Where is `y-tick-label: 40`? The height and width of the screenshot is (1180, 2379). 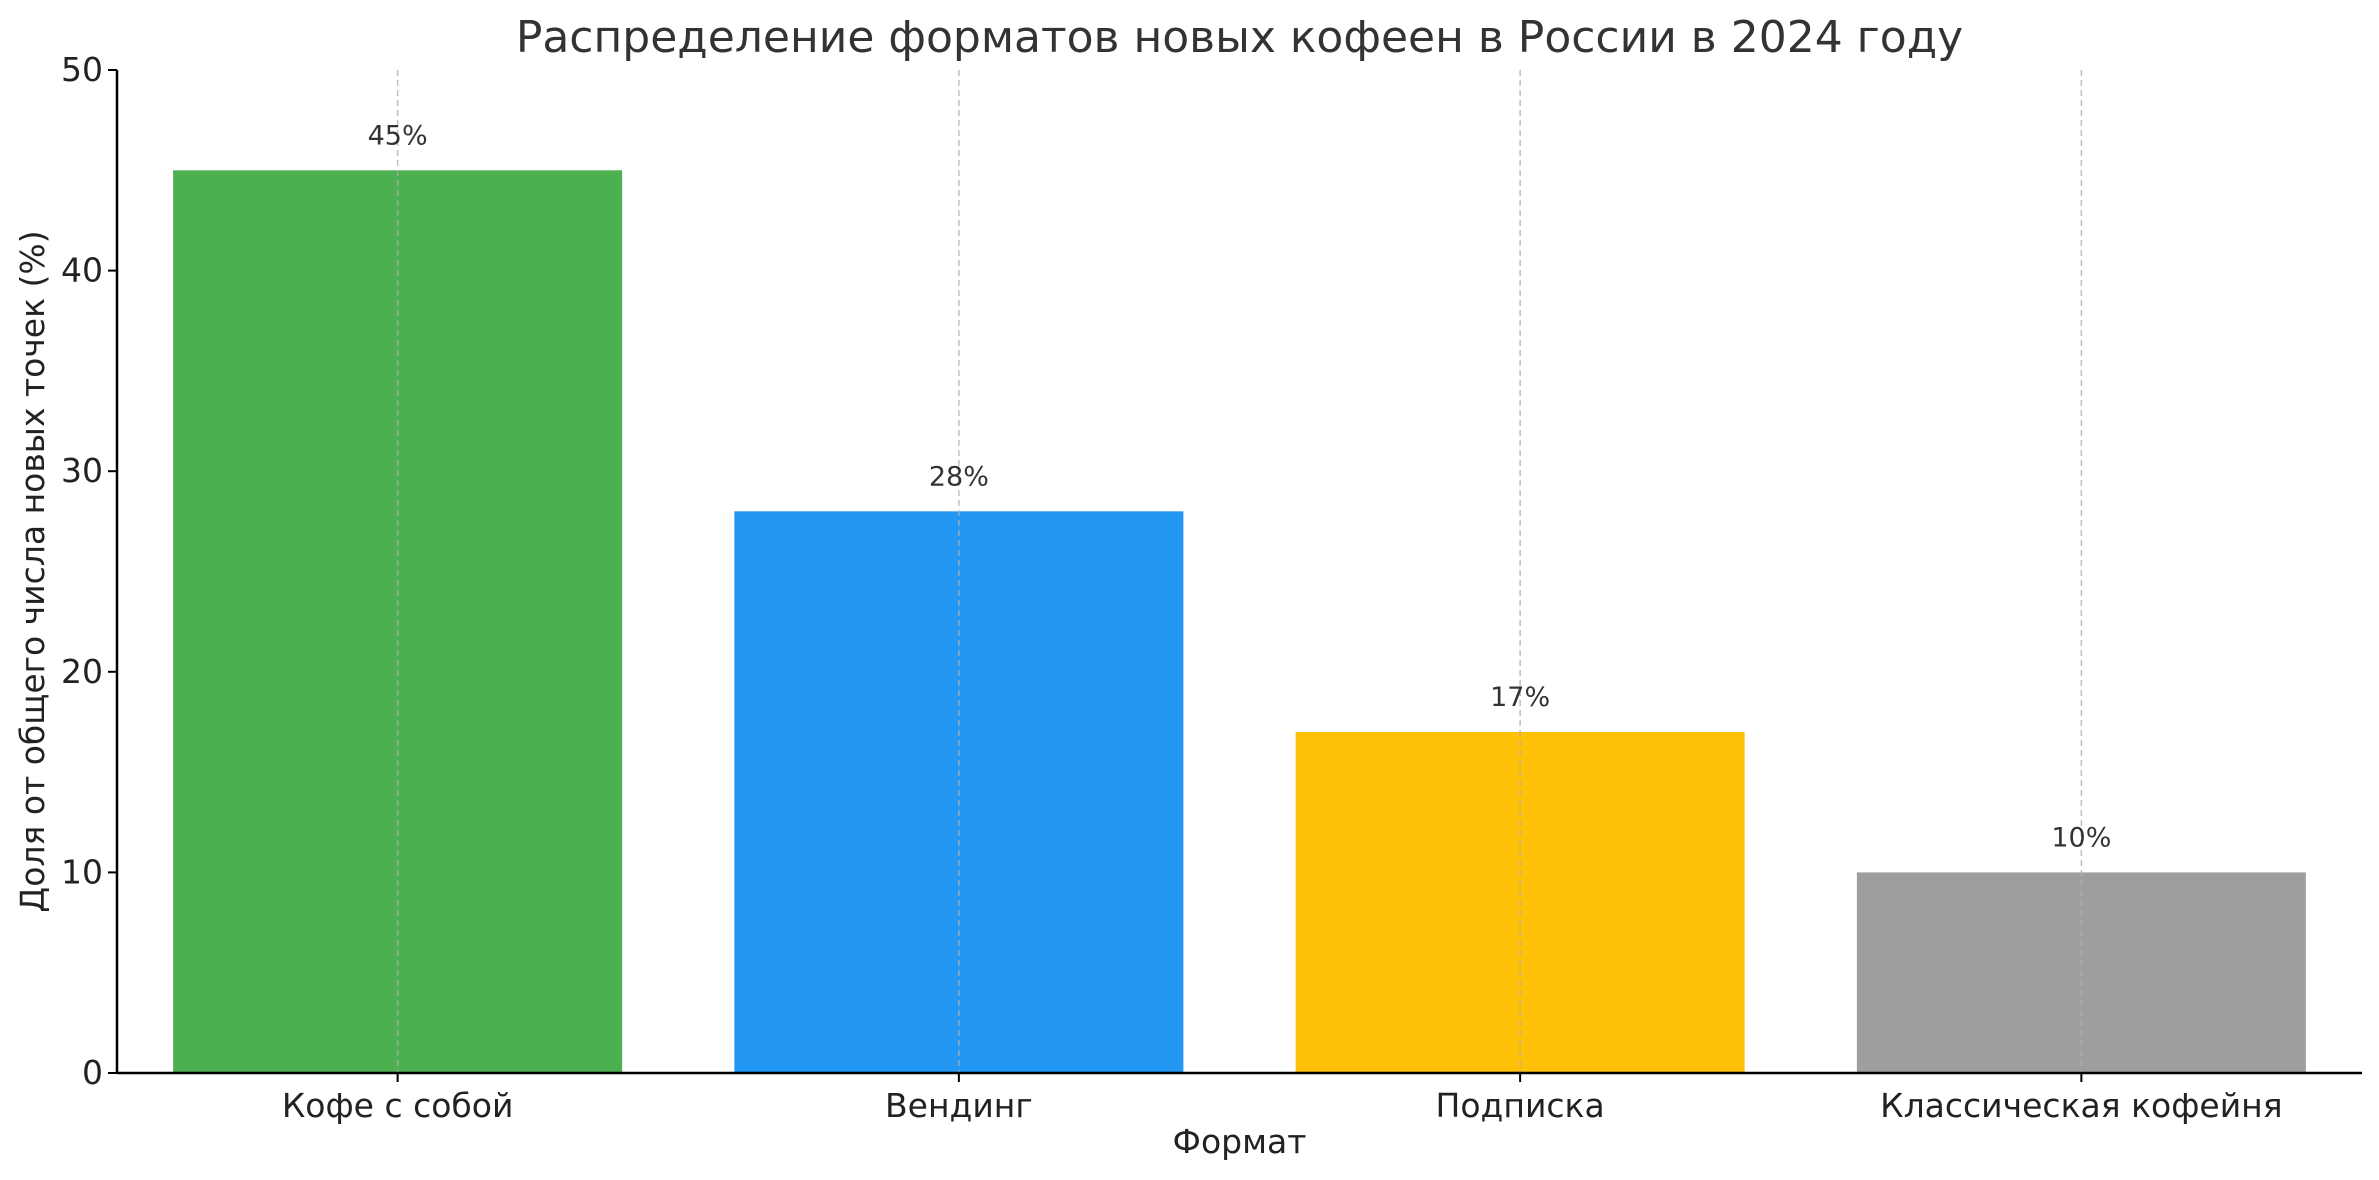 y-tick-label: 40 is located at coordinates (82, 270).